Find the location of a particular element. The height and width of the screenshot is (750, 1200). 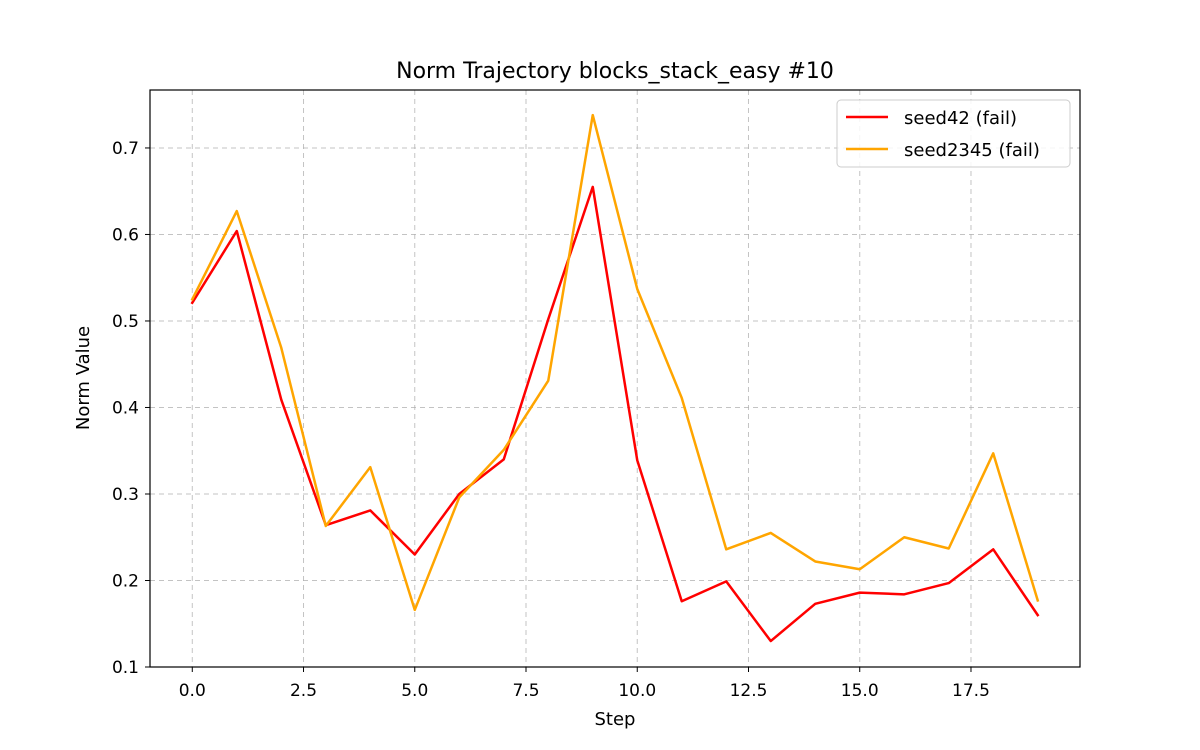

x-tick-label: 15.0 is located at coordinates (860, 691).